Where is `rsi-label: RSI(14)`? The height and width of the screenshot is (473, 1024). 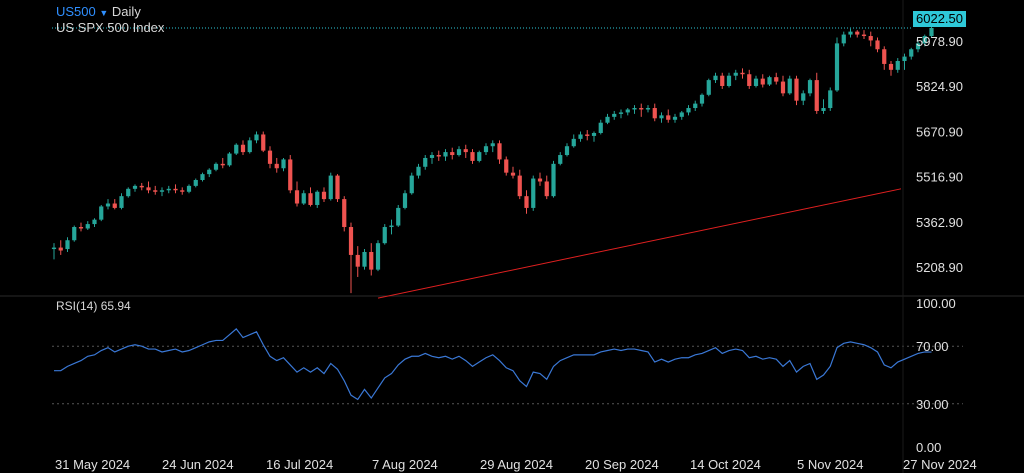 rsi-label: RSI(14) is located at coordinates (77, 306).